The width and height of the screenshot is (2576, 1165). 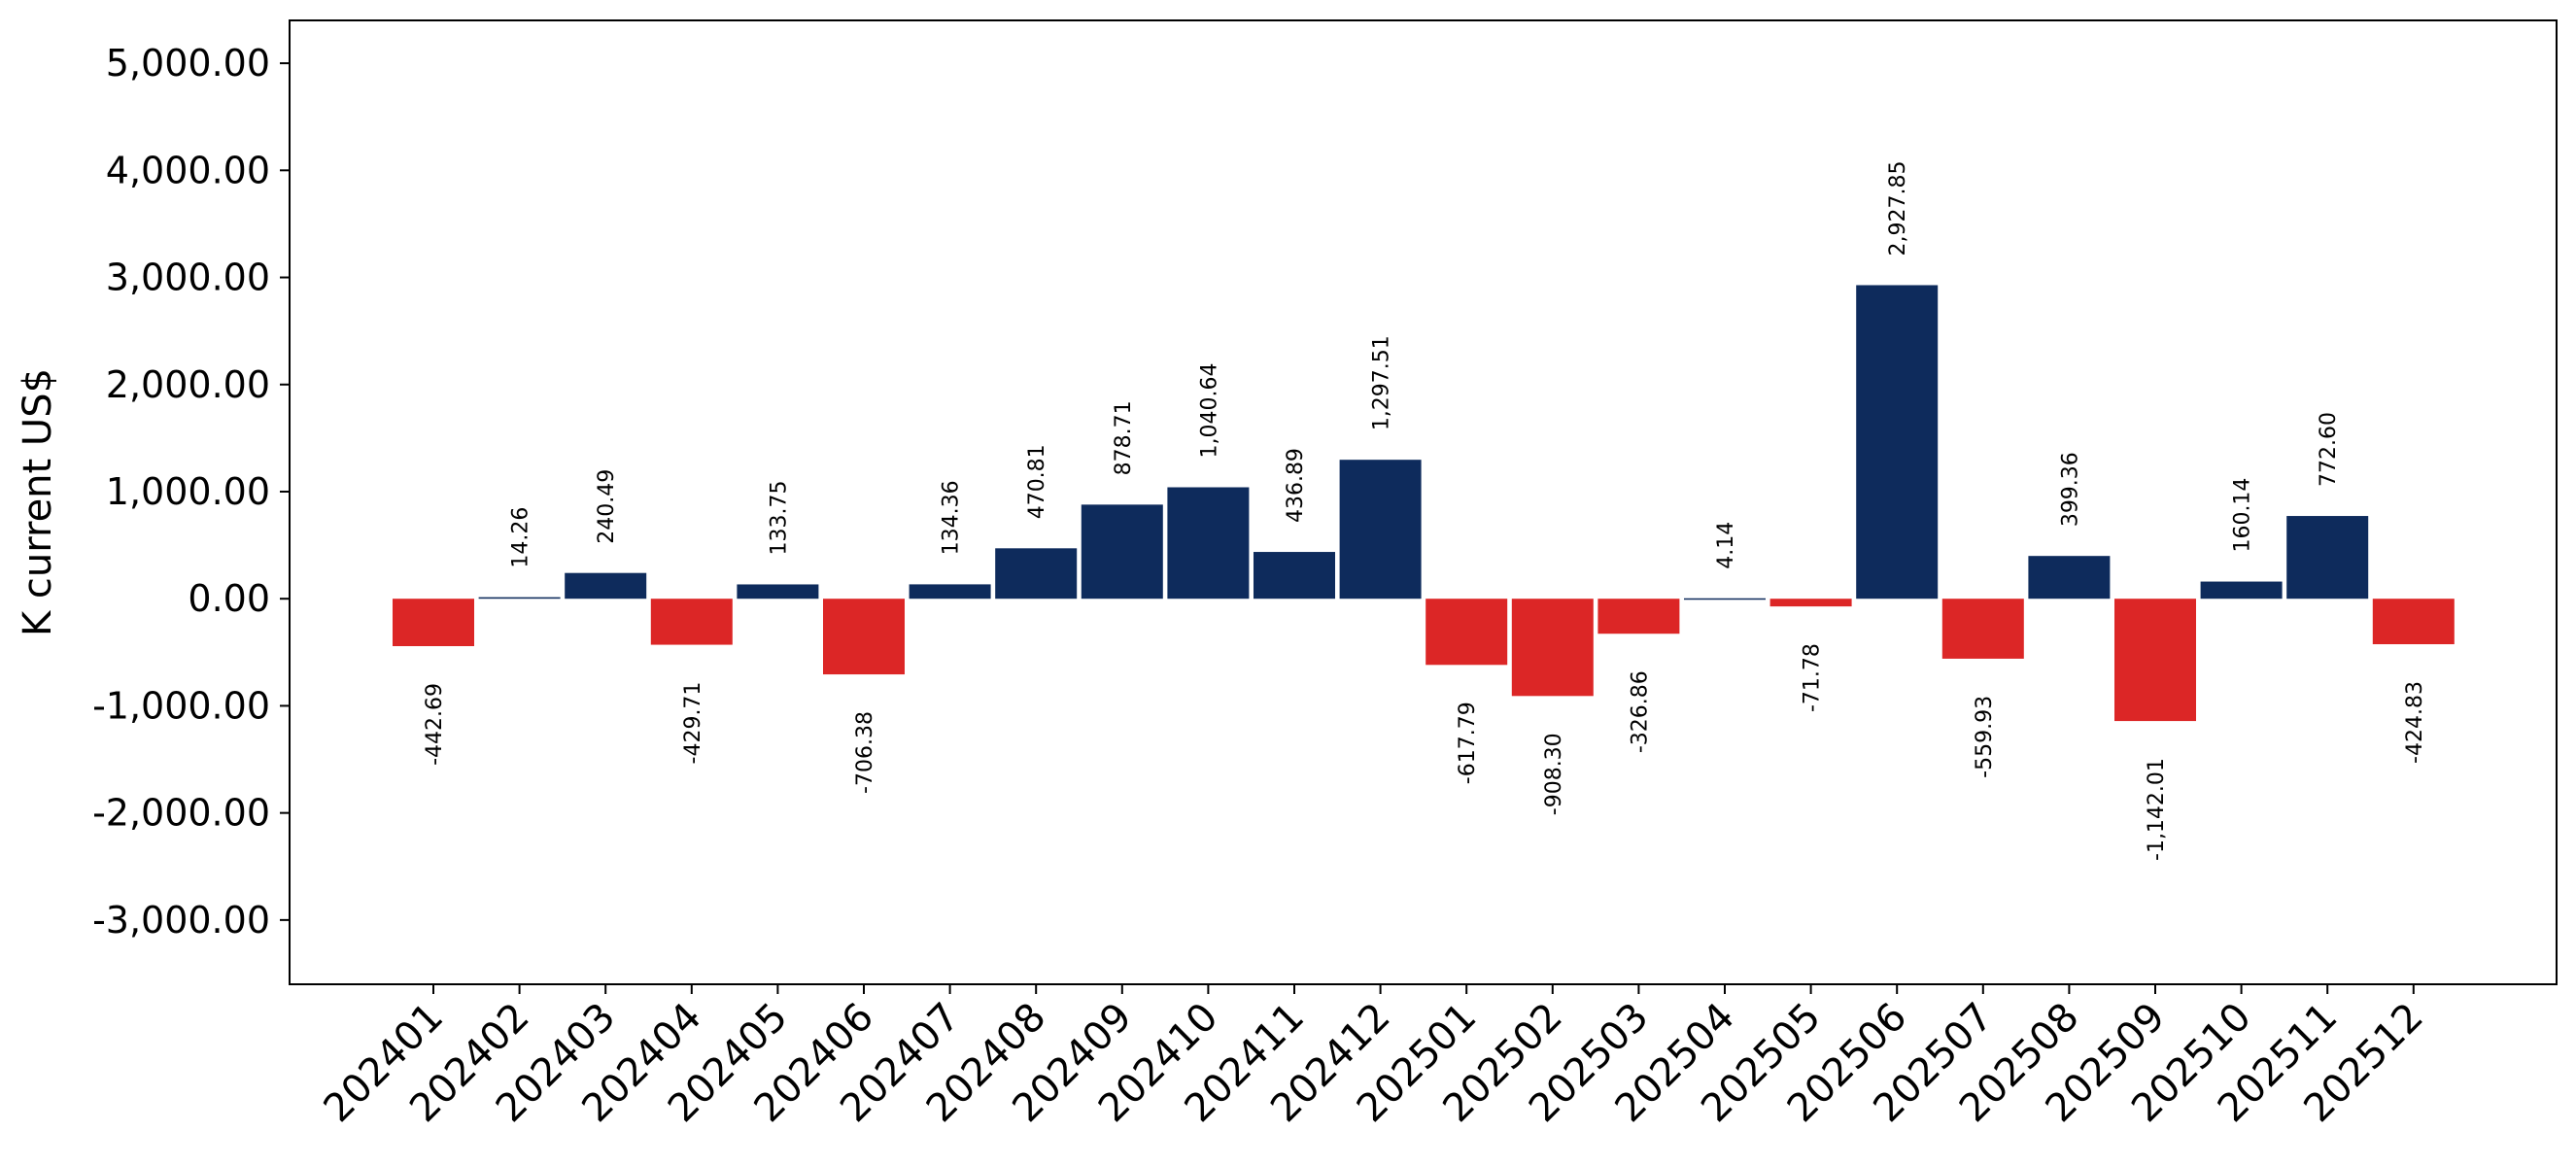 What do you see at coordinates (181, 813) in the screenshot?
I see `y-tick-label: -2,000.00` at bounding box center [181, 813].